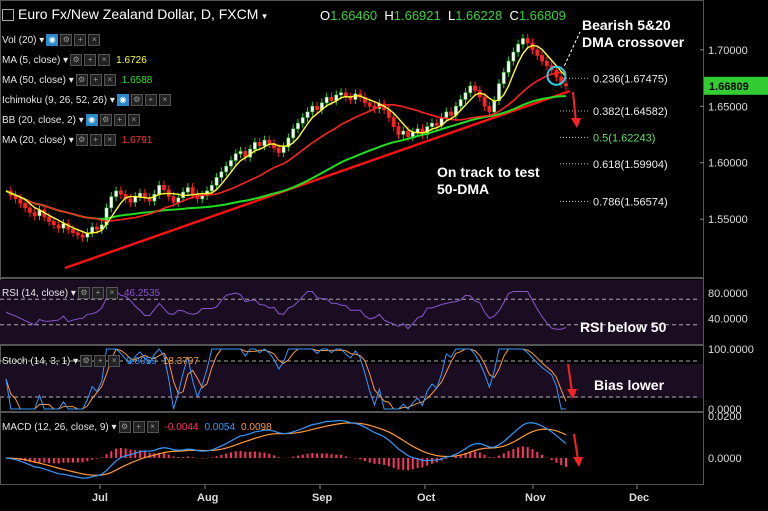 The image size is (768, 511). I want to click on indicator-vol: Vol (20) ▾ ◉ ⚙ + ×, so click(54, 41).